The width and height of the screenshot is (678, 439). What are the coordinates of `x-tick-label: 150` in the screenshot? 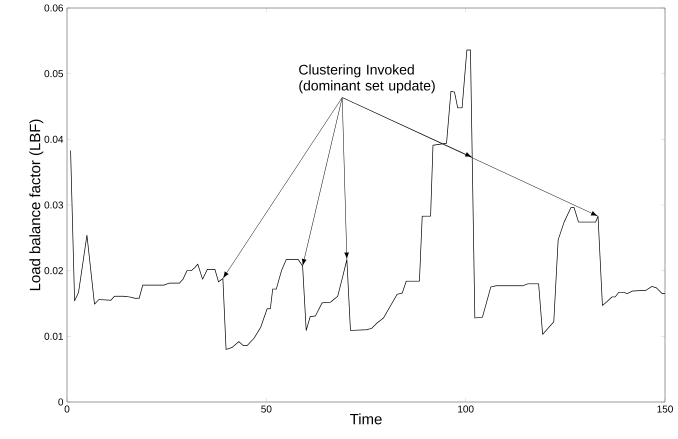 It's located at (665, 409).